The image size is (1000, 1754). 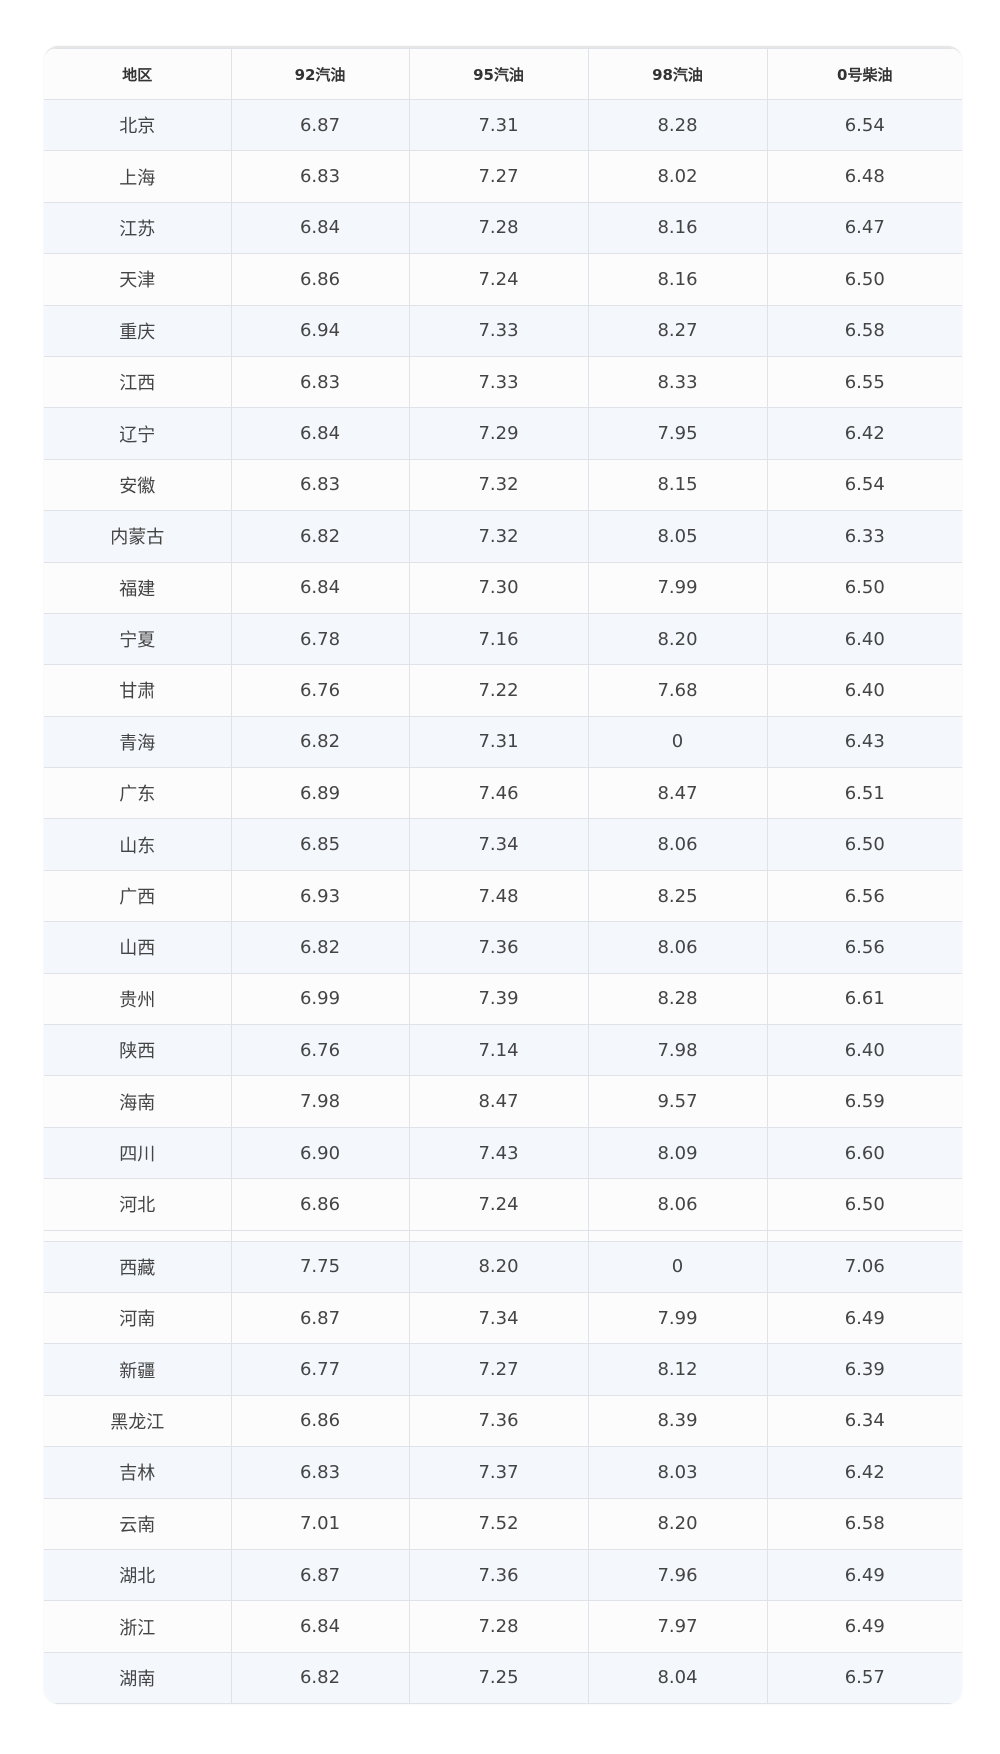 I want to click on cell-98-gasoline: 7.96, so click(x=677, y=1575).